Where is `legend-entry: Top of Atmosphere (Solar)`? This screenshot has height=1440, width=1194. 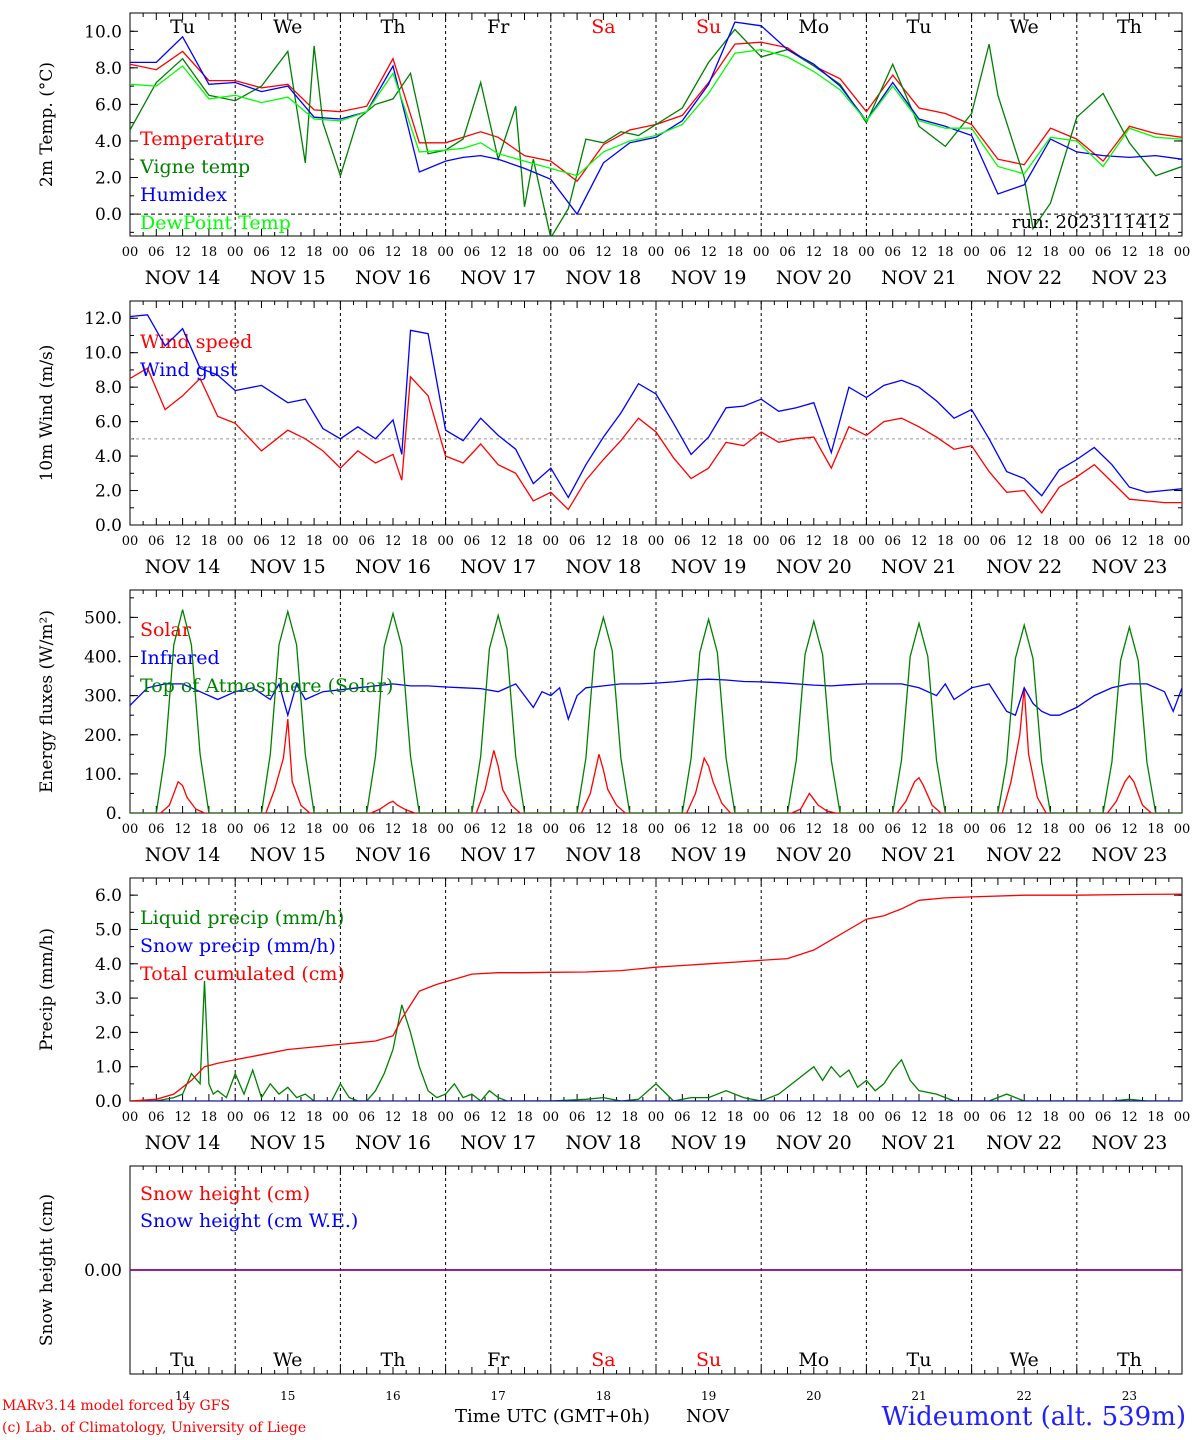 legend-entry: Top of Atmosphere (Solar) is located at coordinates (266, 686).